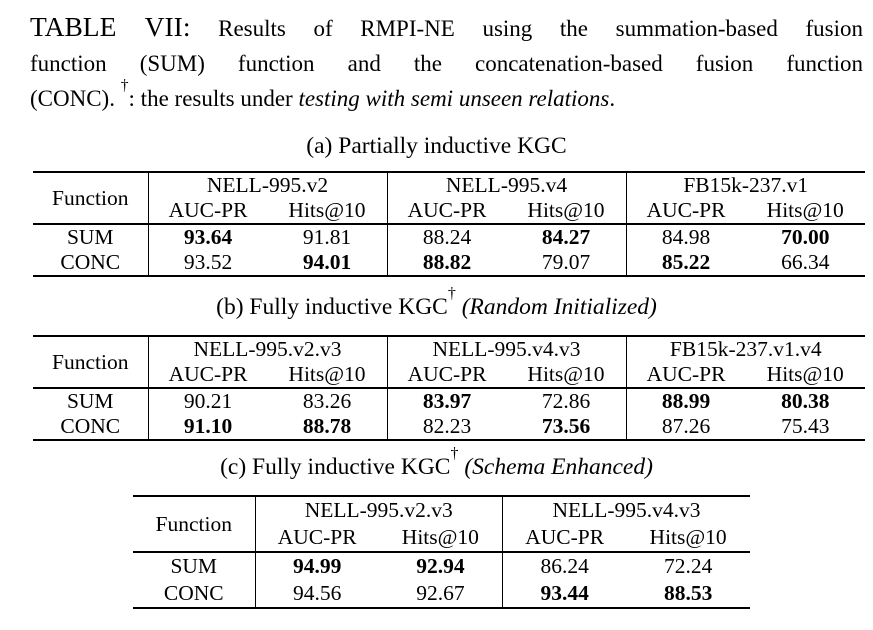 The height and width of the screenshot is (630, 873). Describe the element at coordinates (566, 401) in the screenshot. I see `value-cell: 72.86` at that location.